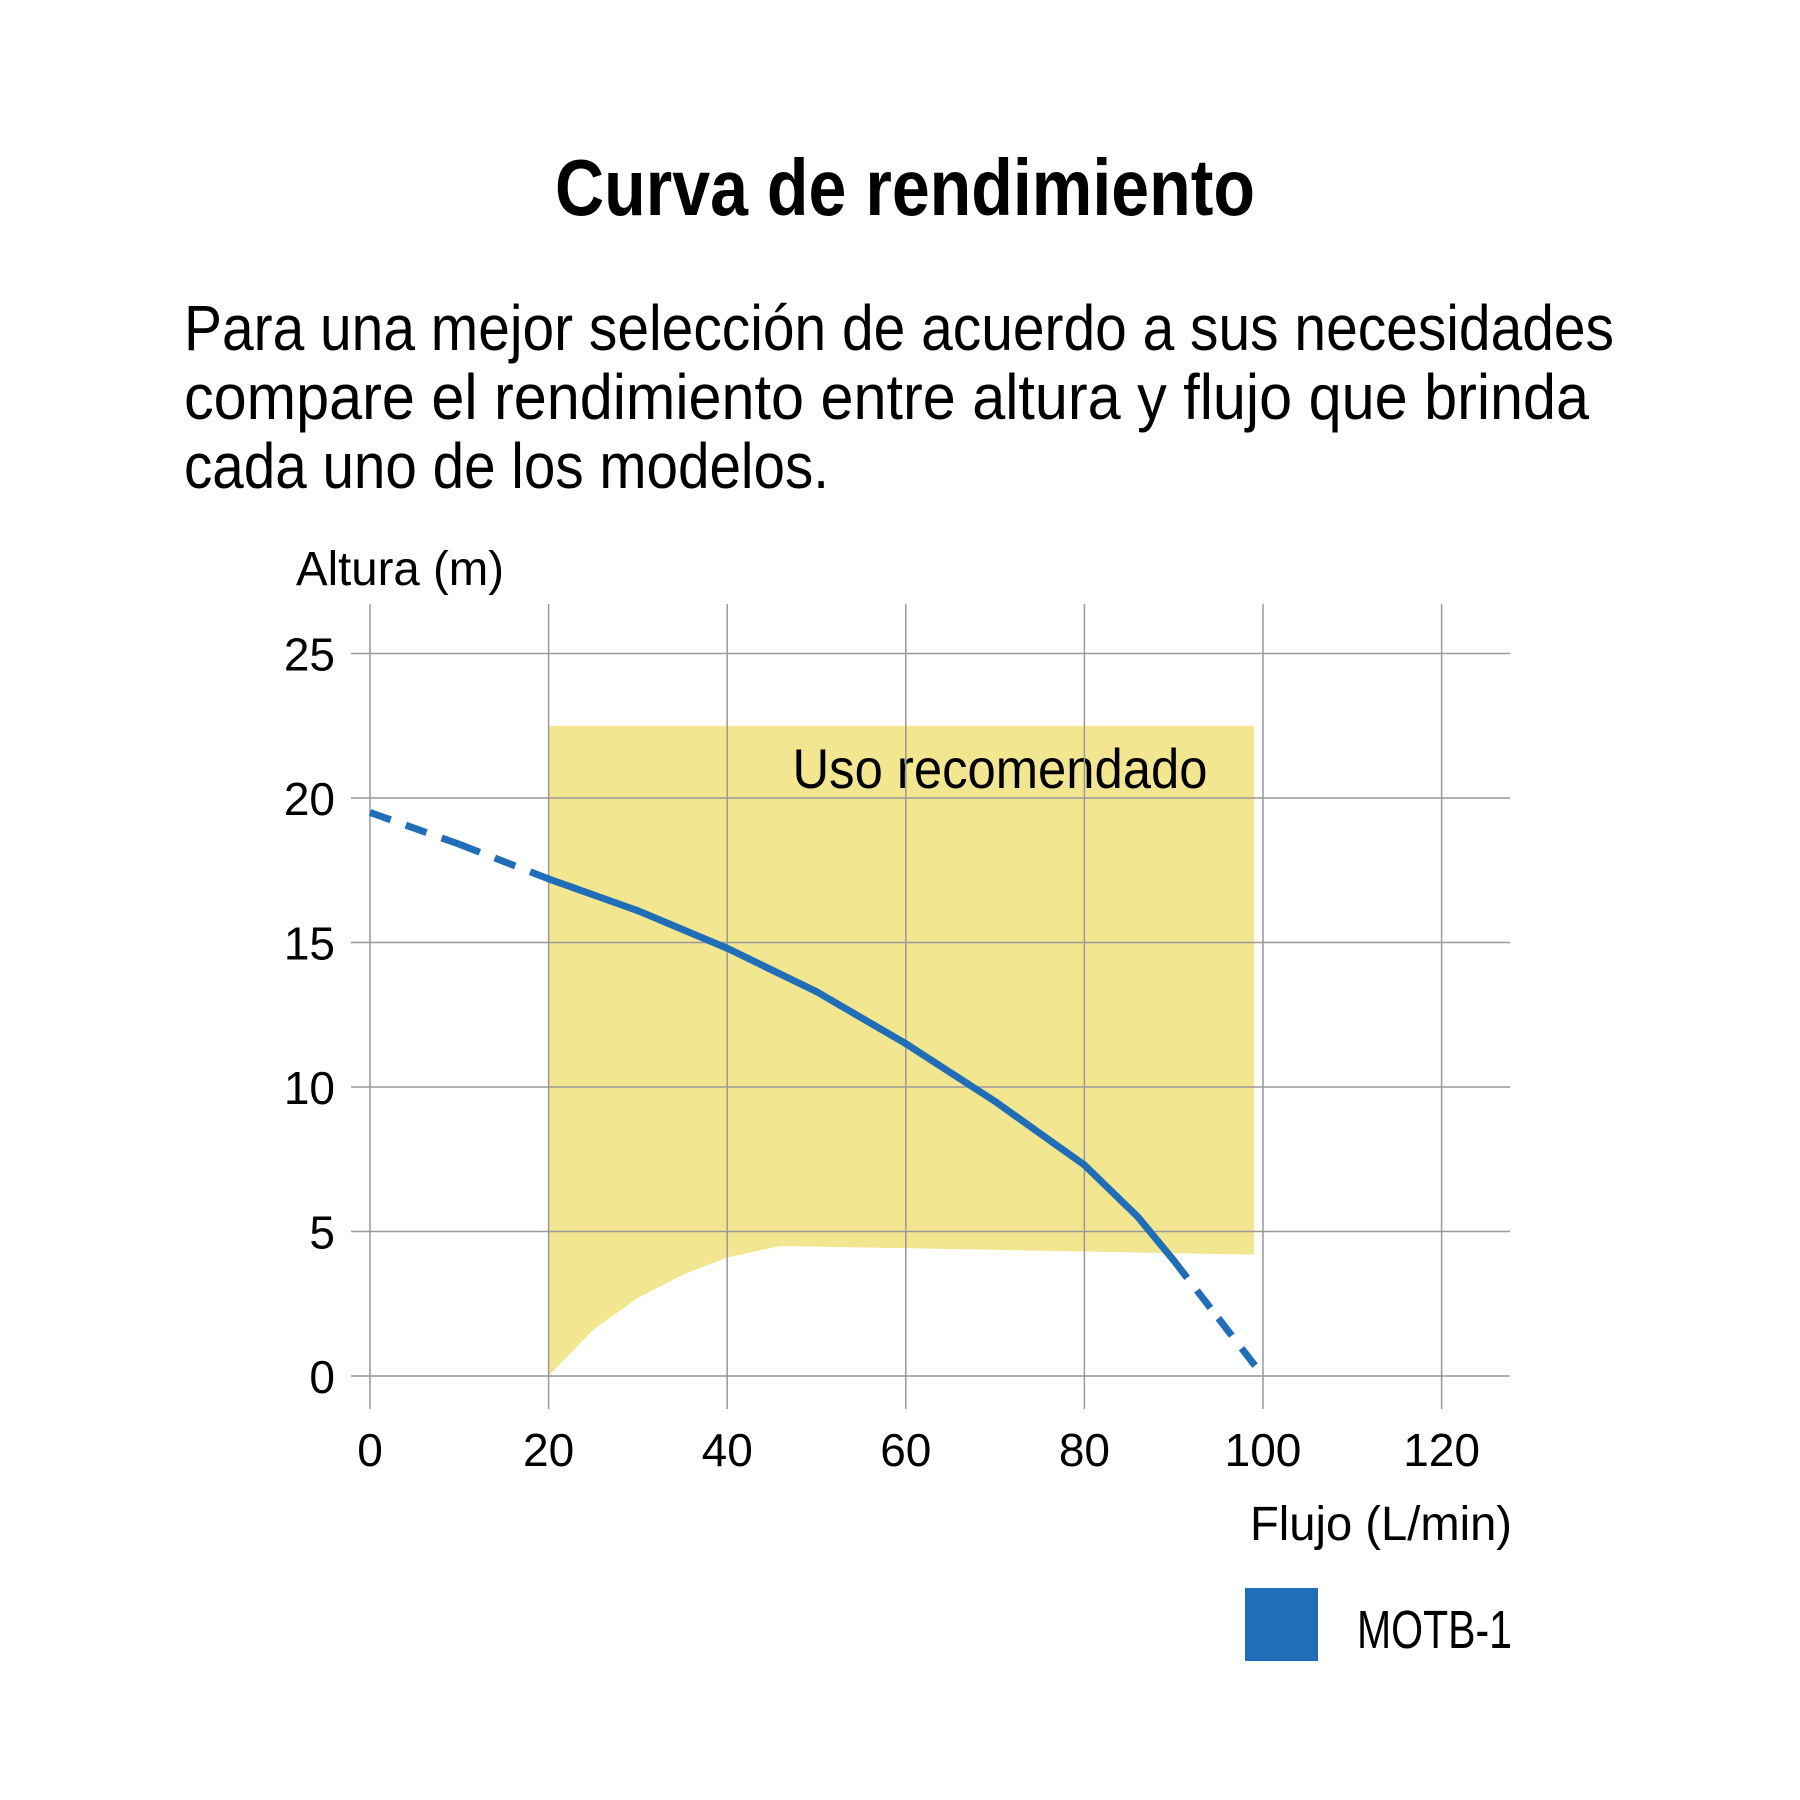 This screenshot has width=1800, height=1800. I want to click on region-label: Uso recomendado, so click(1000, 768).